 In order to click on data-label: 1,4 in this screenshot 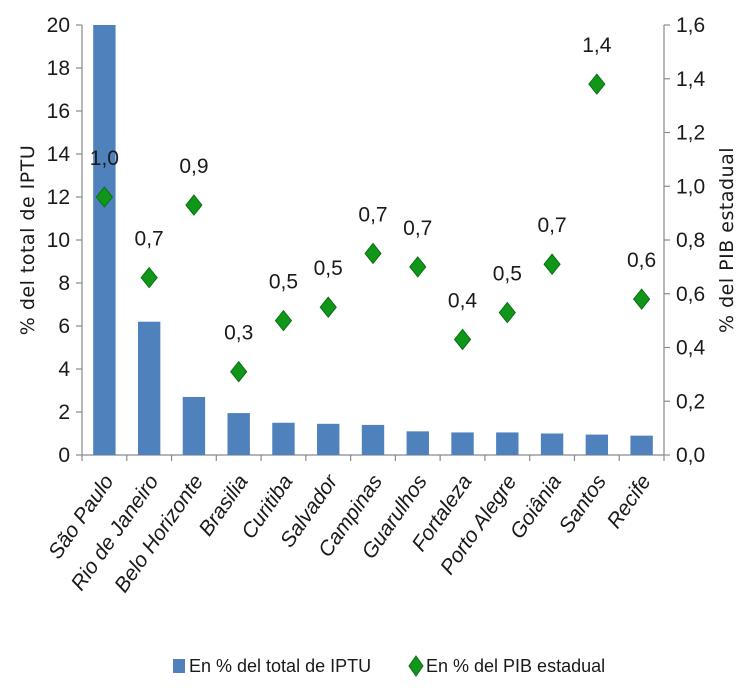, I will do `click(597, 45)`.